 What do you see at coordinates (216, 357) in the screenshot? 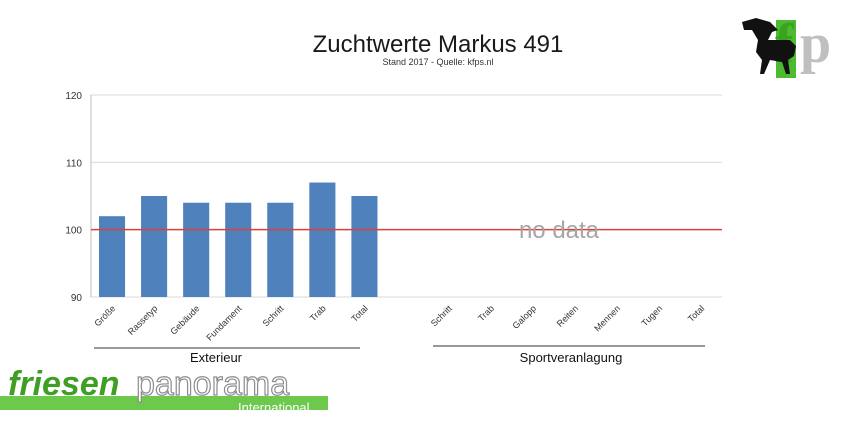
I see `group-label-exterieur: Exterieur` at bounding box center [216, 357].